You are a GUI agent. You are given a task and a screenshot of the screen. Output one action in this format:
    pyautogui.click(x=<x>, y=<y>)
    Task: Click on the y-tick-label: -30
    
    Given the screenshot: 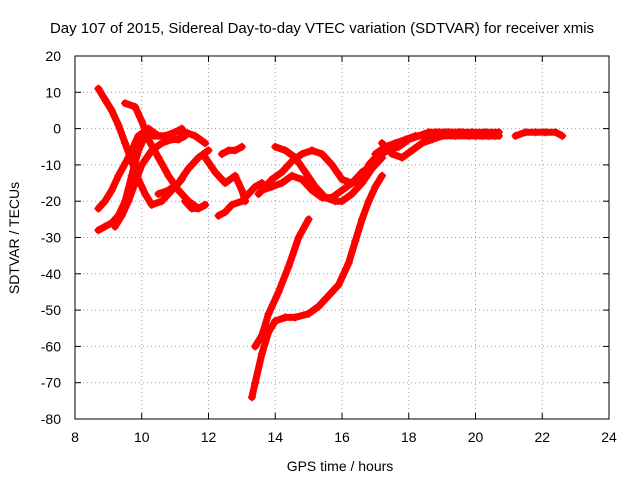 What is the action you would take?
    pyautogui.click(x=51, y=238)
    